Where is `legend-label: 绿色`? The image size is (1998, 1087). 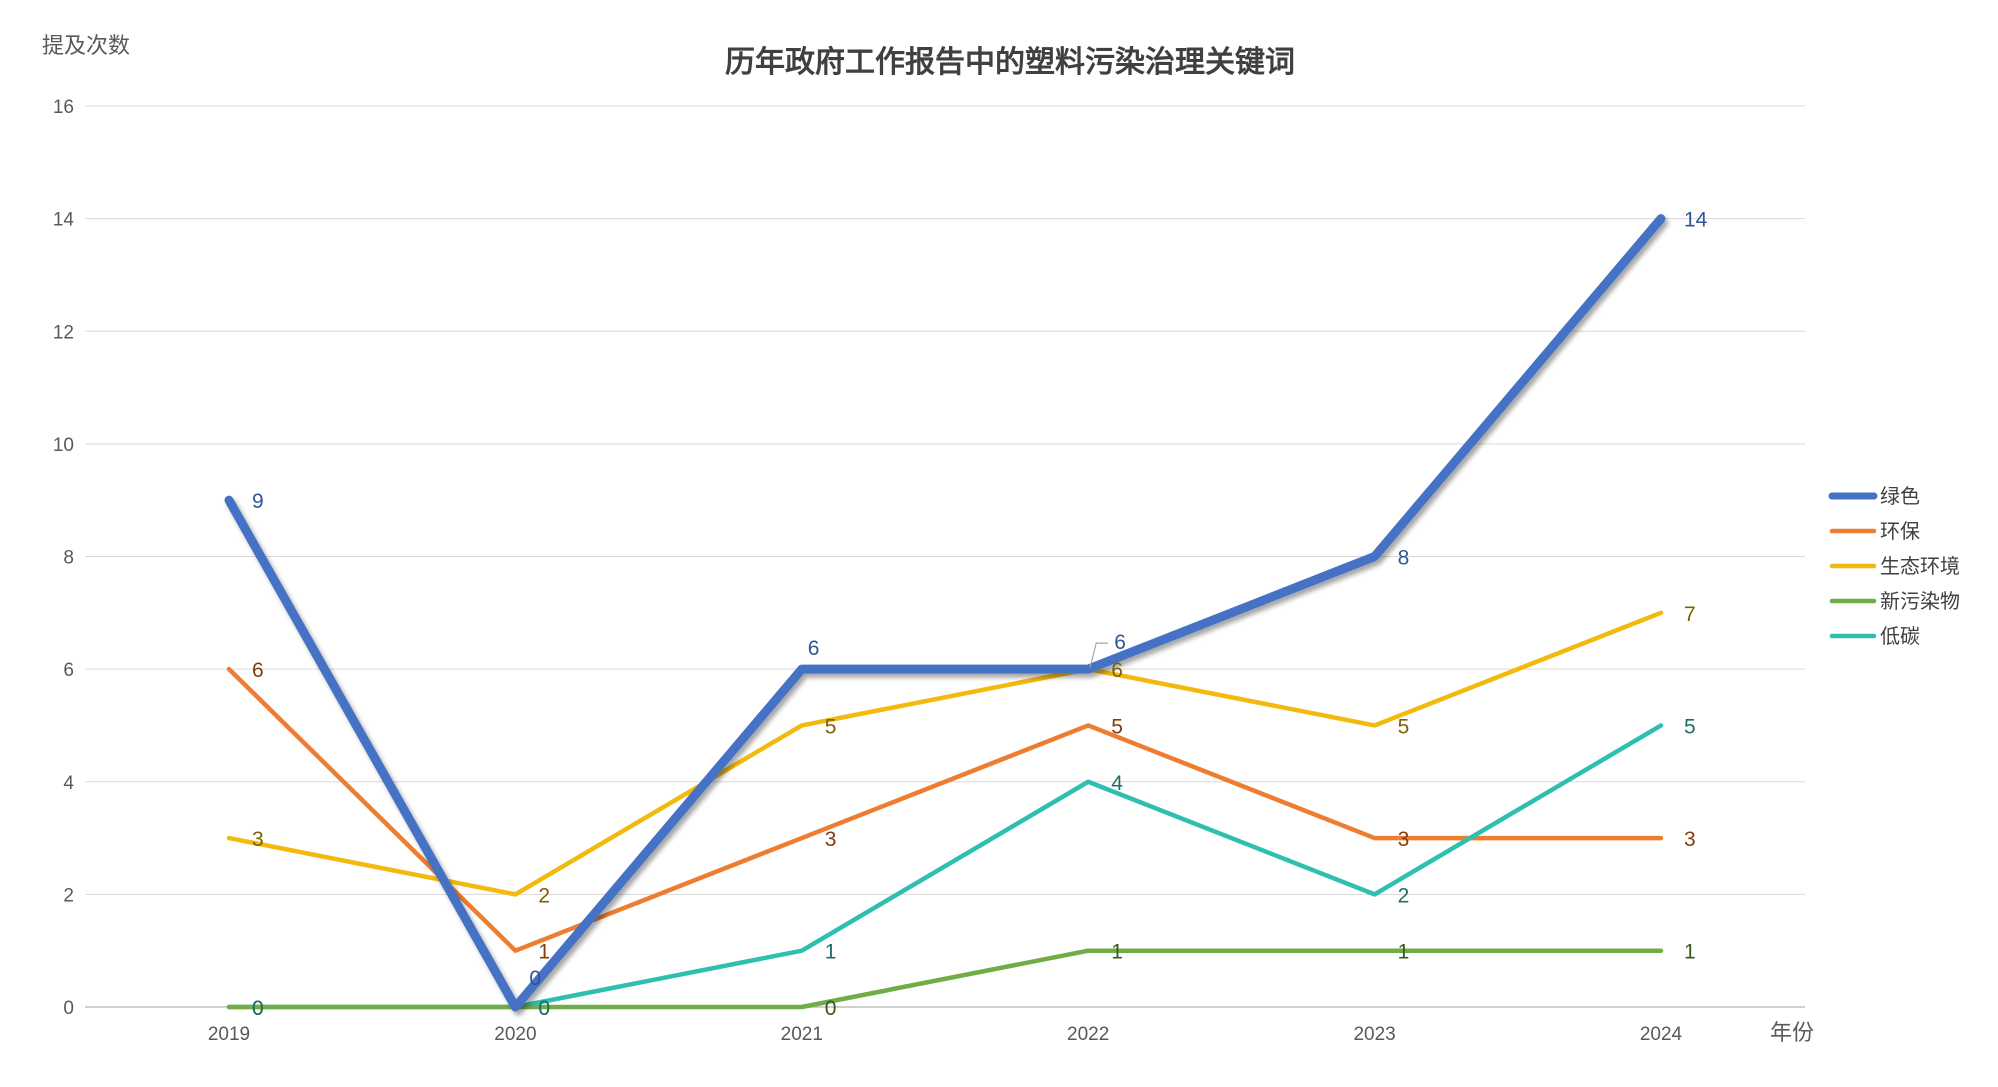 legend-label: 绿色 is located at coordinates (1900, 496).